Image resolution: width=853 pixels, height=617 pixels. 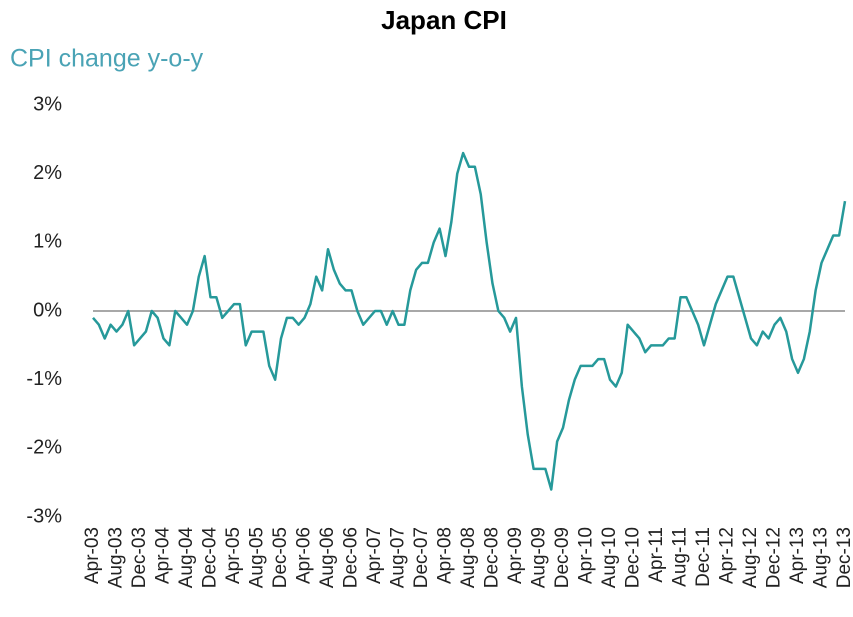 What do you see at coordinates (233, 555) in the screenshot?
I see `x-tick-label: Apr-05` at bounding box center [233, 555].